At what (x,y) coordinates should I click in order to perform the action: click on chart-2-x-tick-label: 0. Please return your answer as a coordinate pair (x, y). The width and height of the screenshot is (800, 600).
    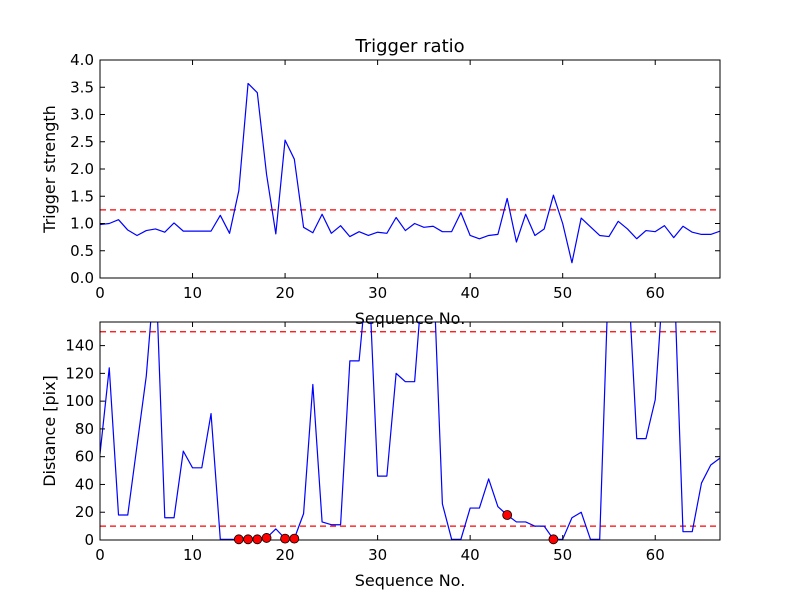
    Looking at the image, I should click on (100, 555).